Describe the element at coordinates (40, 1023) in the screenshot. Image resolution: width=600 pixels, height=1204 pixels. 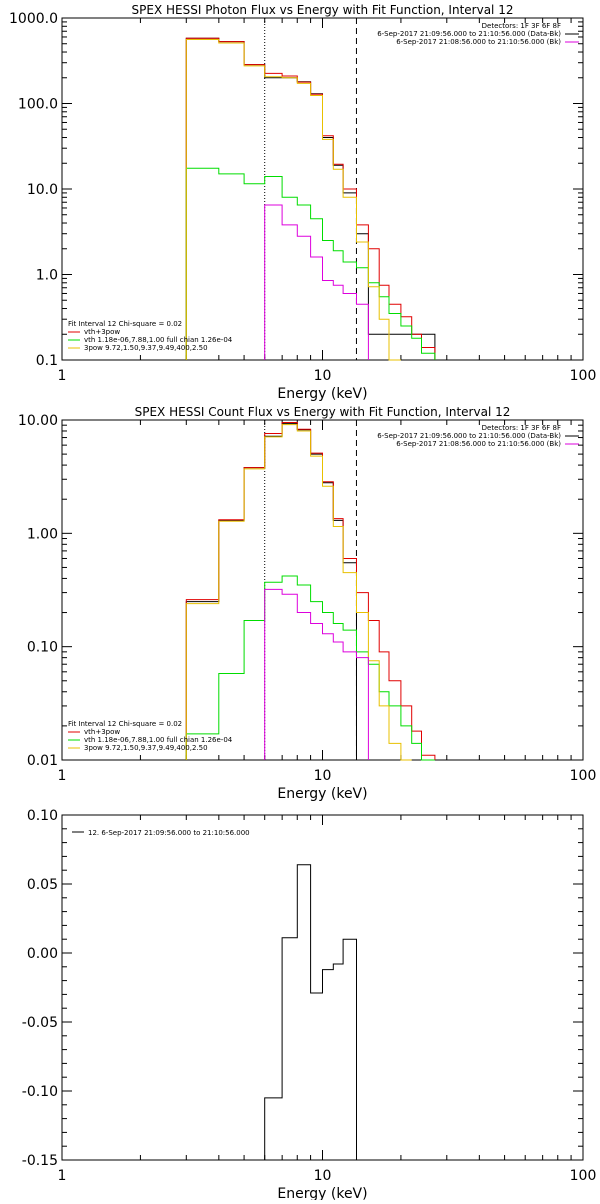
I see `y-tick-label: -0.05` at that location.